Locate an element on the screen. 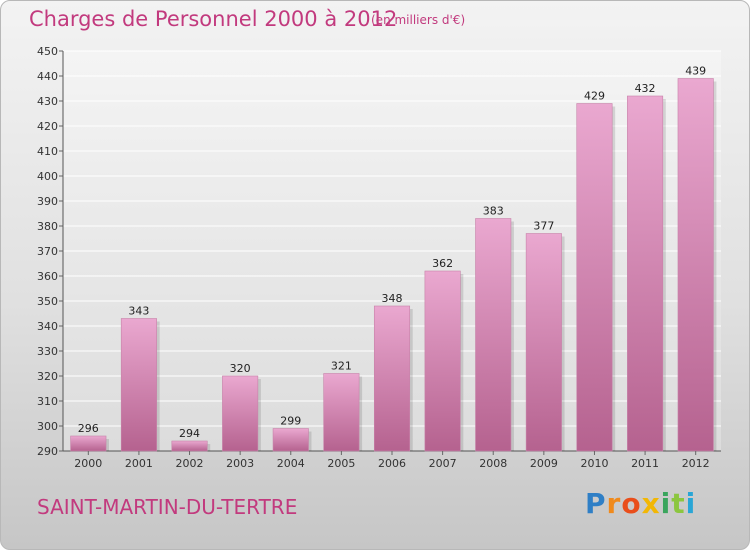  bar-value-label: 296 is located at coordinates (88, 428).